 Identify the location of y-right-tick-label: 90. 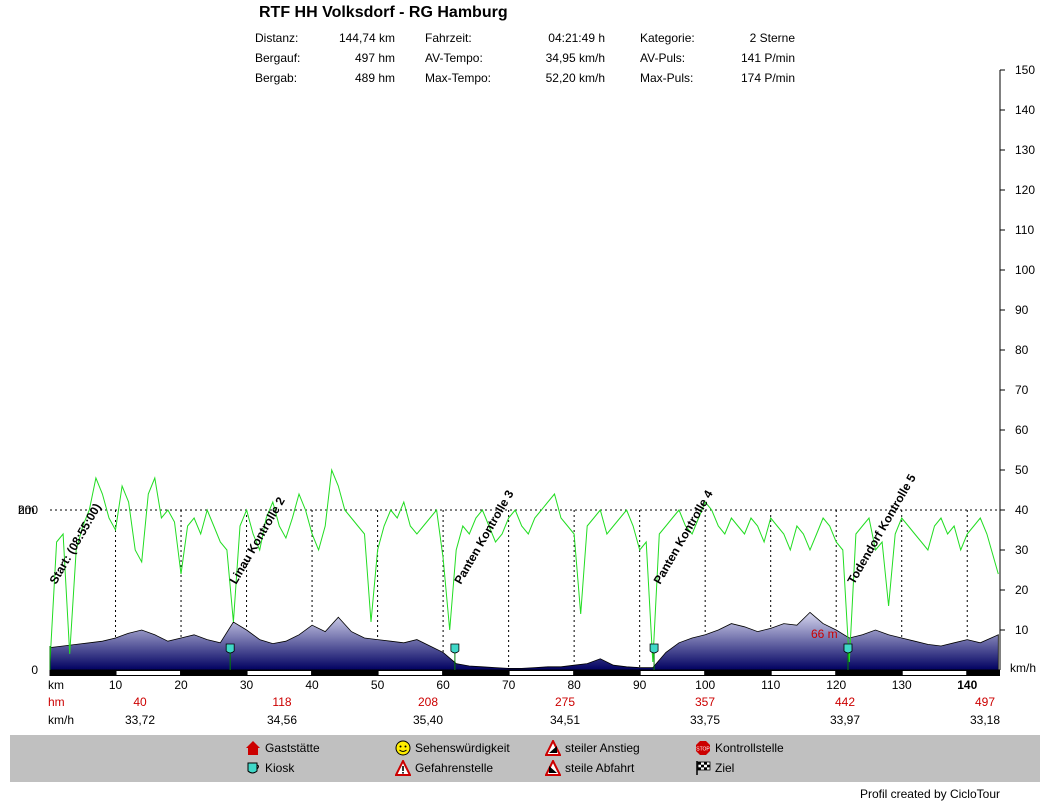
(1022, 310).